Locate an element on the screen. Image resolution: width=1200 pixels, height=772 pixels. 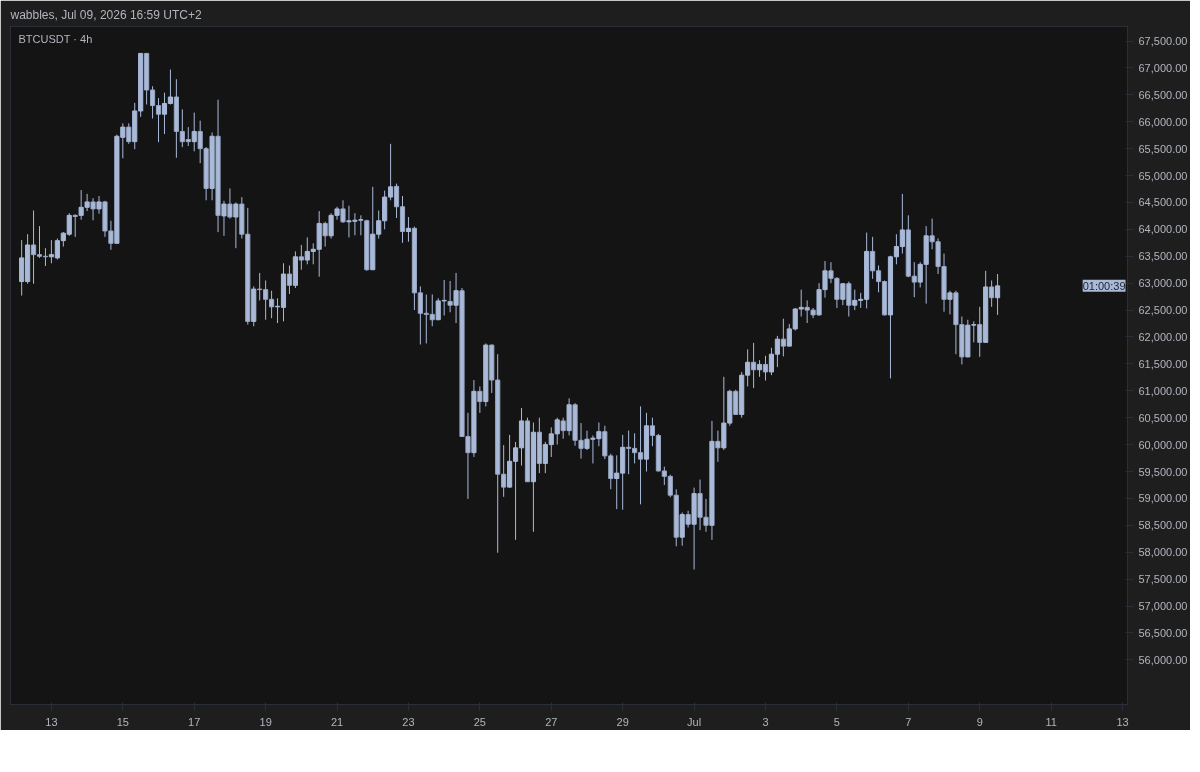
y-tick-label: 66,000.00 is located at coordinates (1163, 121).